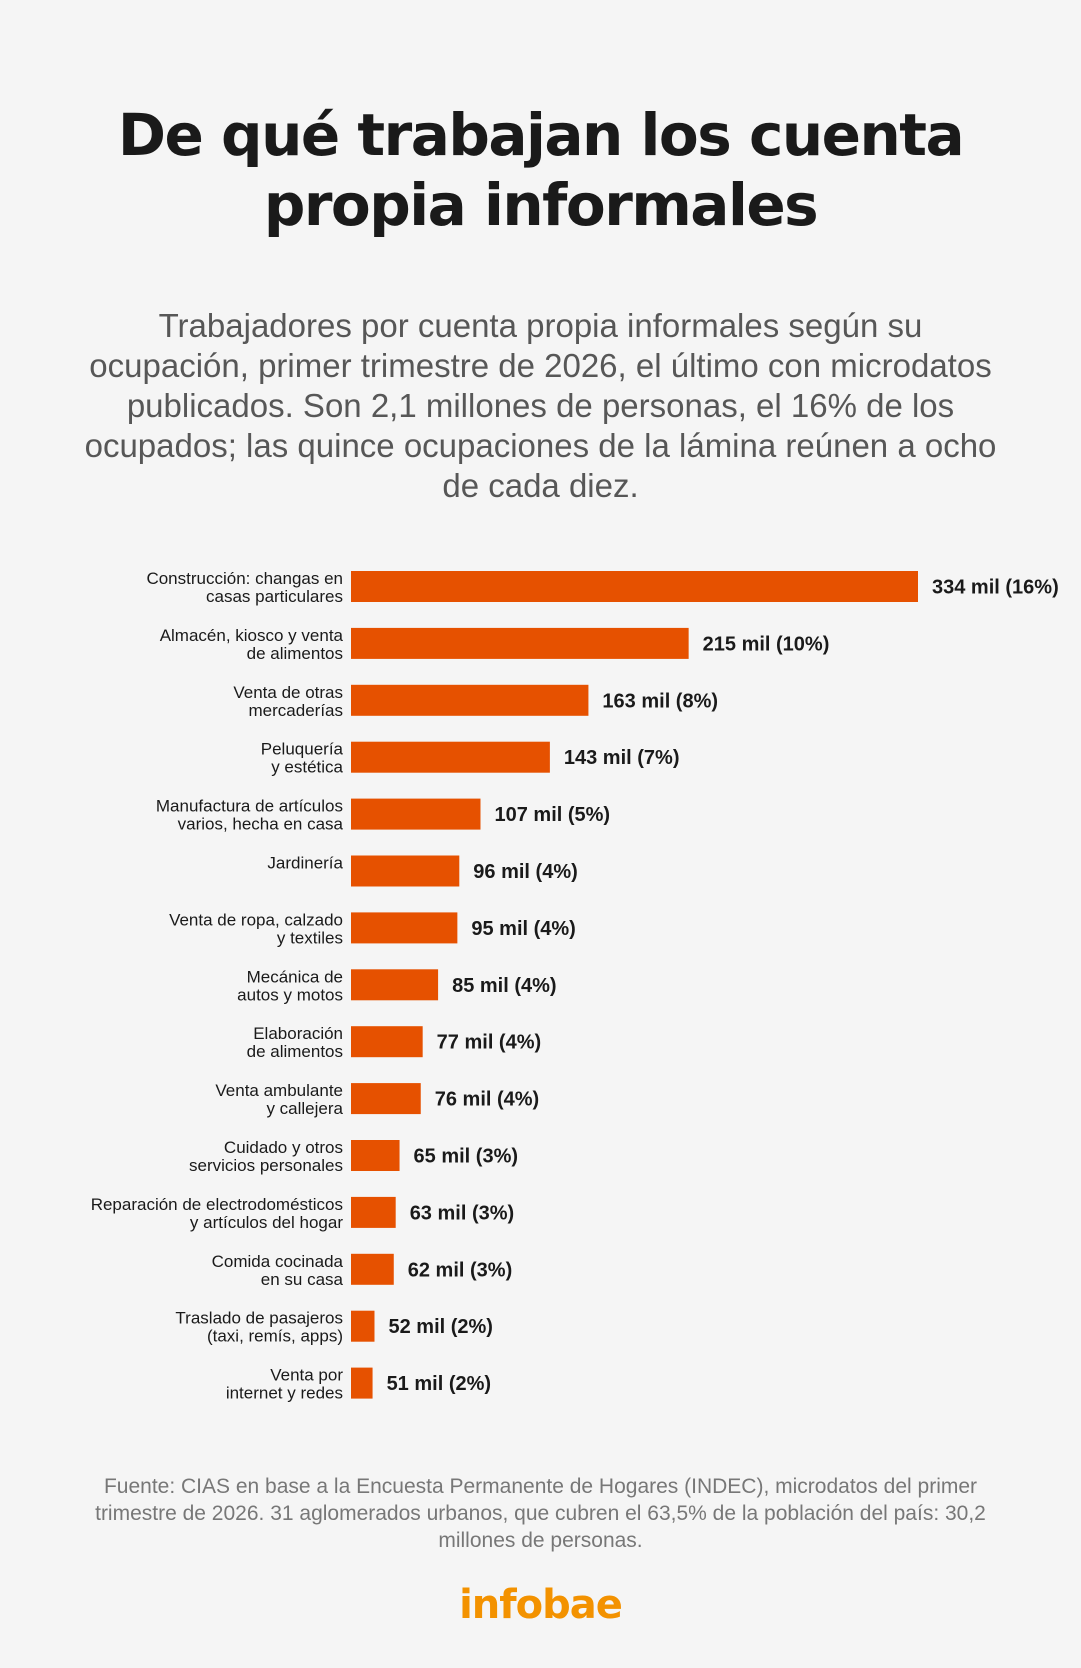 This screenshot has height=1668, width=1081. What do you see at coordinates (523, 929) in the screenshot?
I see `value-label: 95 mil (4%)` at bounding box center [523, 929].